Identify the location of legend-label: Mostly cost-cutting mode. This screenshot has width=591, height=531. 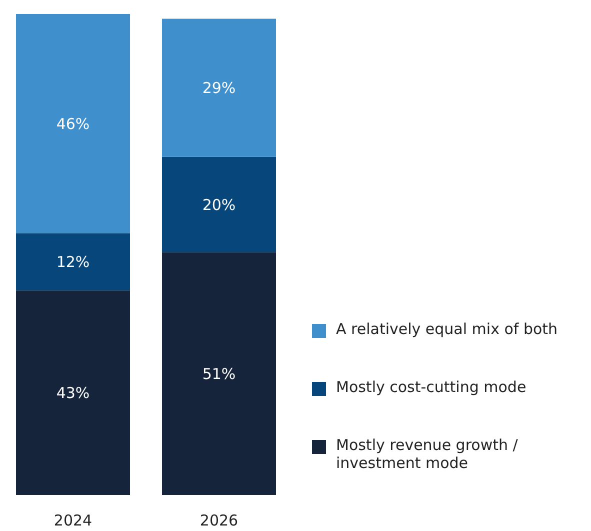
(432, 387).